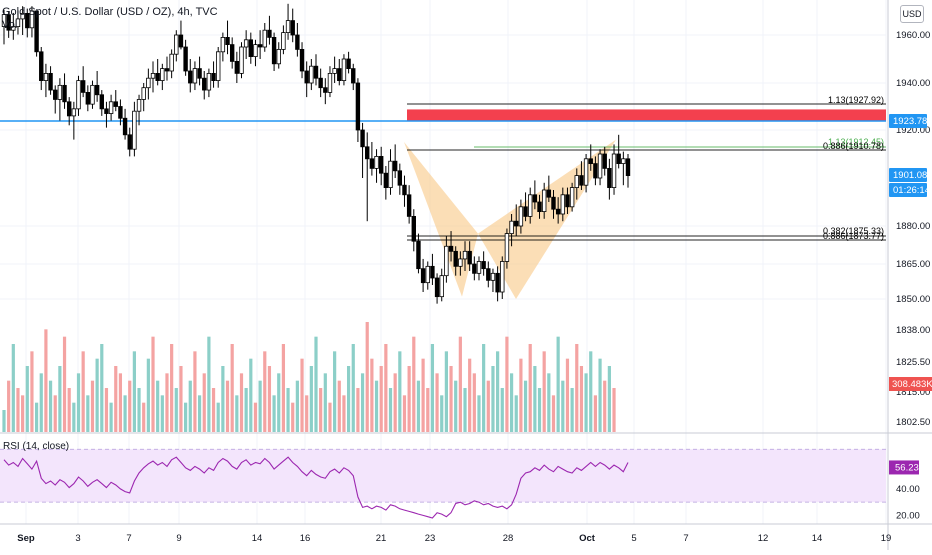  What do you see at coordinates (381, 538) in the screenshot?
I see `time-tick-label: 21` at bounding box center [381, 538].